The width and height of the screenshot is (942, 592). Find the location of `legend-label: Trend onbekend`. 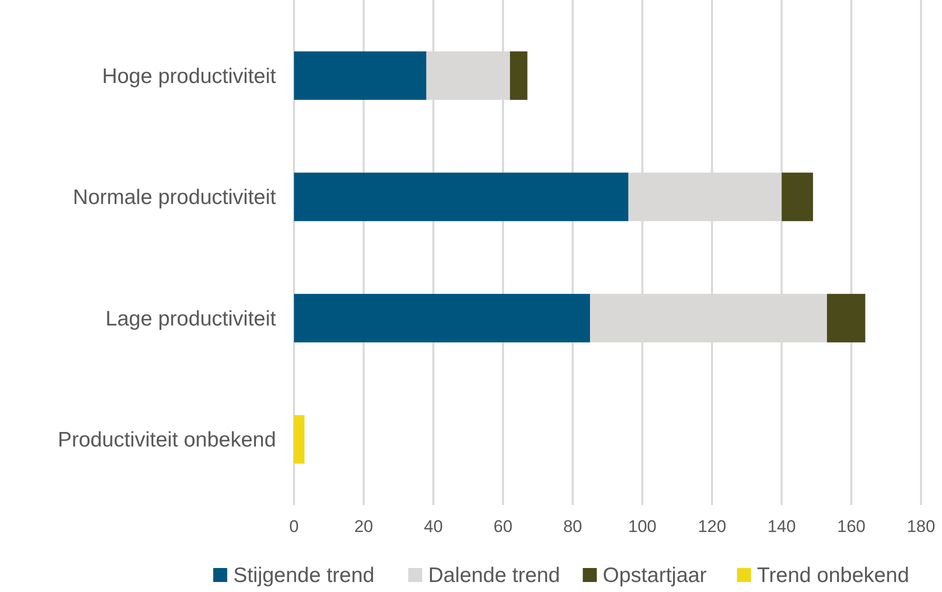

legend-label: Trend onbekend is located at coordinates (833, 575).